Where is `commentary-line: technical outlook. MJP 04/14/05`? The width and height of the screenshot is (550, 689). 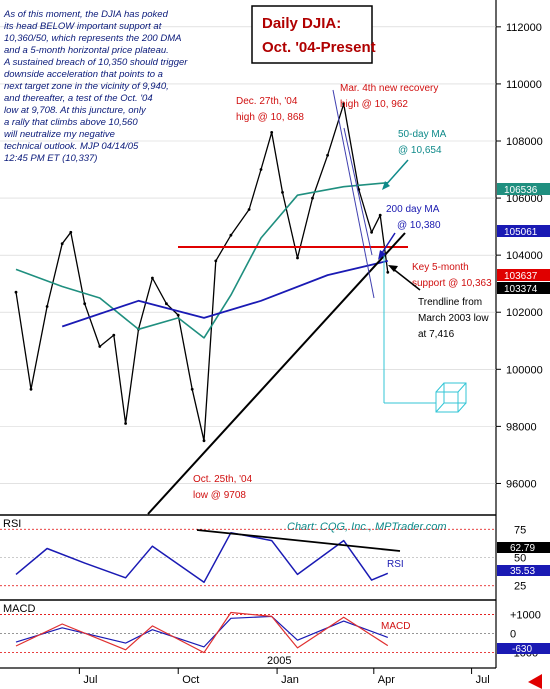 commentary-line: technical outlook. MJP 04/14/05 is located at coordinates (71, 146).